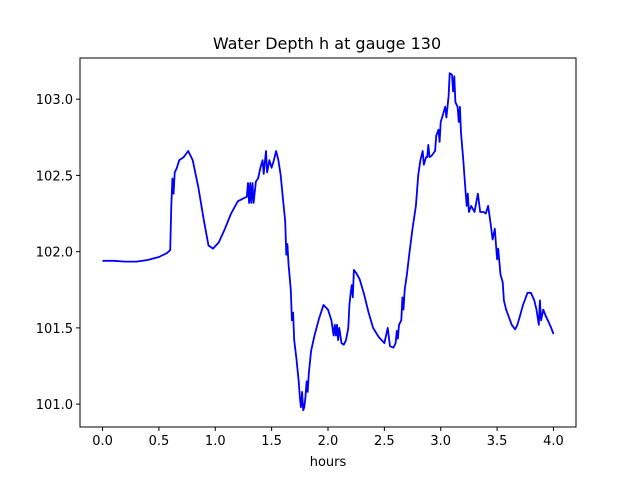 This screenshot has height=480, width=640. I want to click on x-tick-label: 3.5, so click(497, 441).